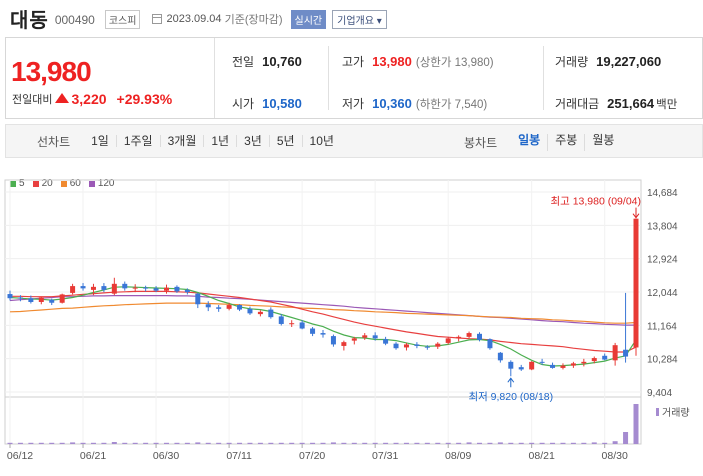 This screenshot has width=703, height=476. I want to click on y-tick-label: 12,044, so click(662, 293).